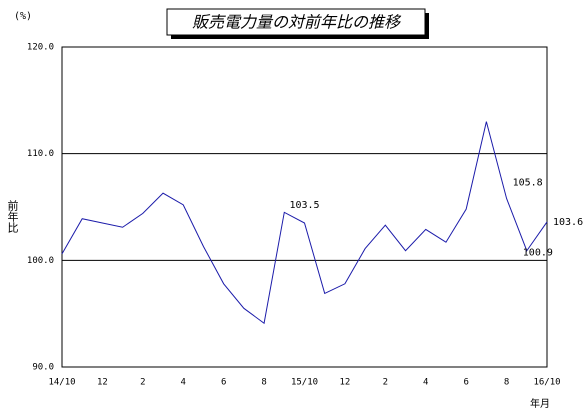 The image size is (588, 415). I want to click on x-tick-label: 15/10, so click(304, 383).